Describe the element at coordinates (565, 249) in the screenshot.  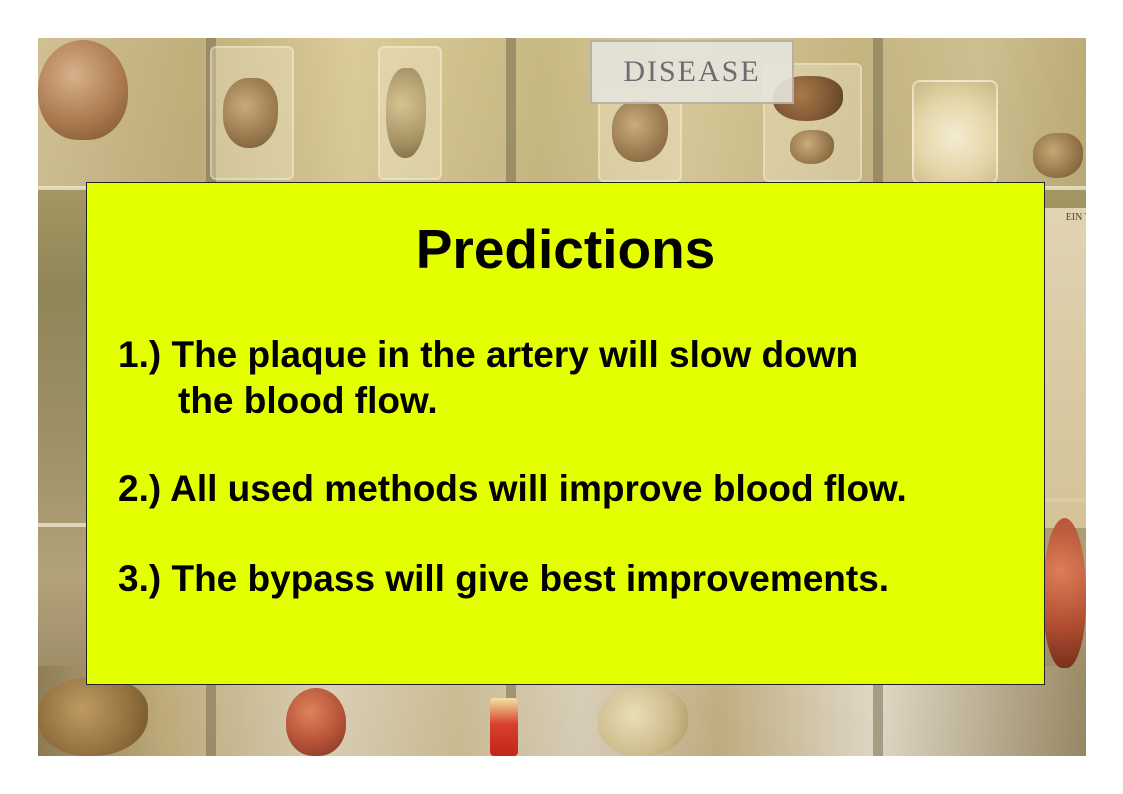
I see `slide-title: Predictions` at that location.